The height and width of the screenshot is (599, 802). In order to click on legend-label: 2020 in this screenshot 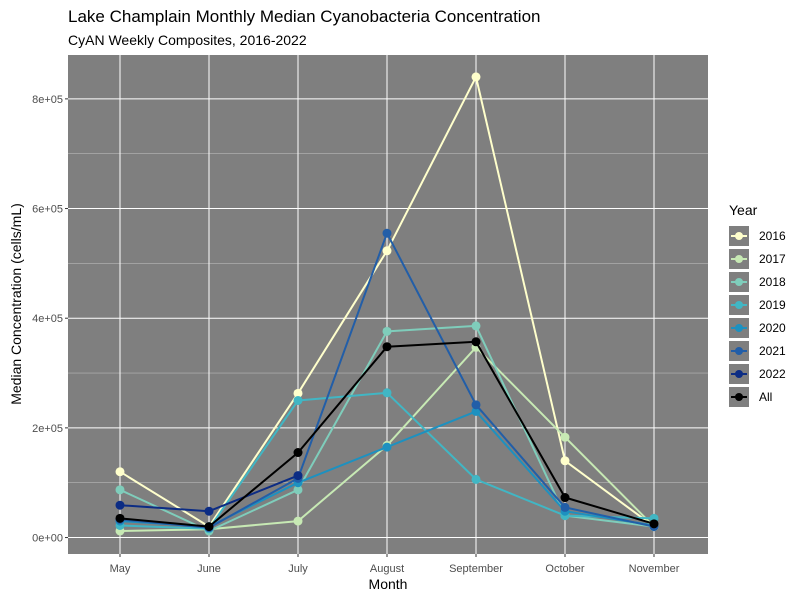, I will do `click(772, 328)`.